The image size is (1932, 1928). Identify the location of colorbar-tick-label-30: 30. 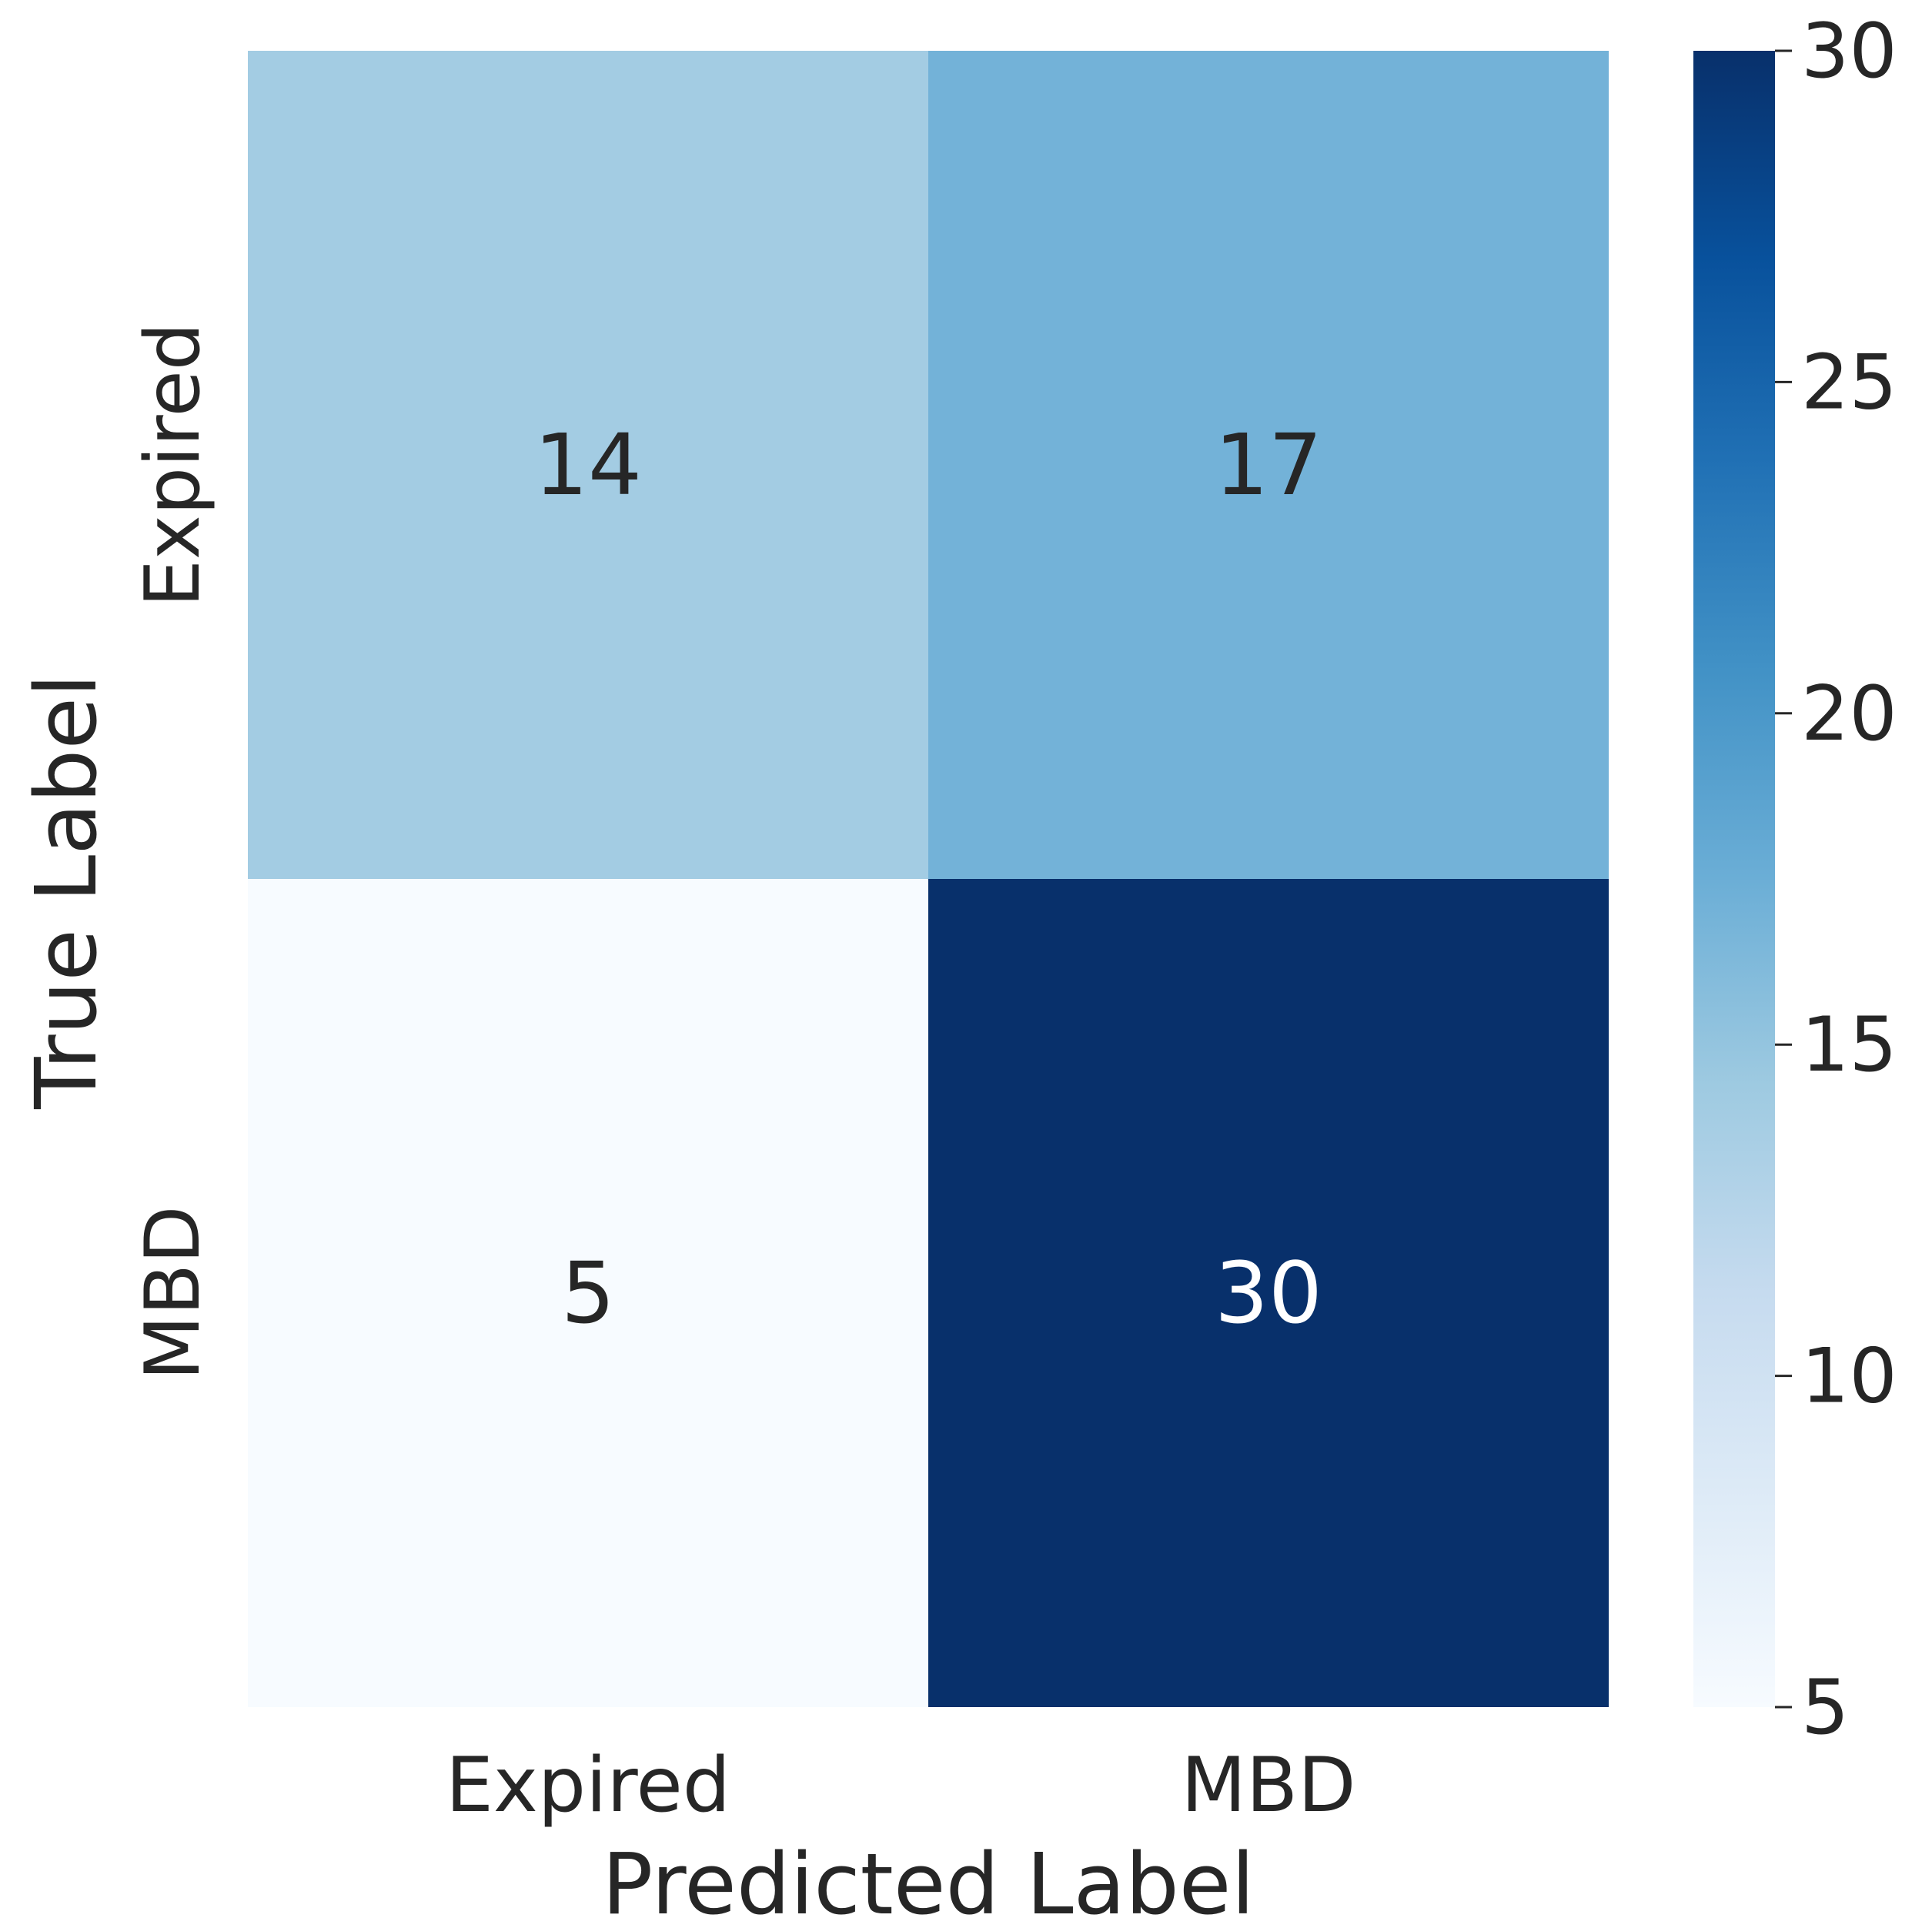
(1849, 52).